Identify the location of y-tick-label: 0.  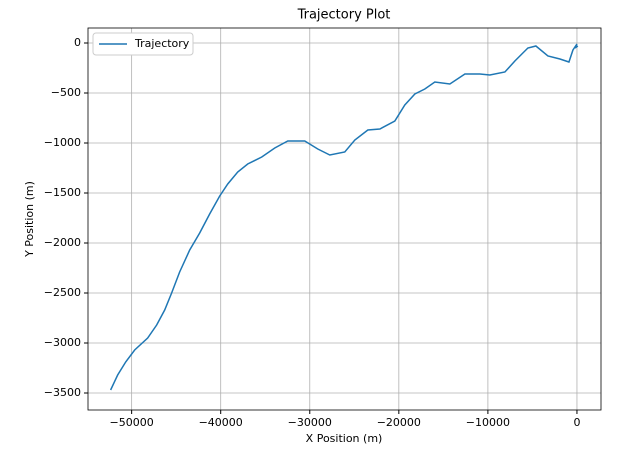
(77, 42).